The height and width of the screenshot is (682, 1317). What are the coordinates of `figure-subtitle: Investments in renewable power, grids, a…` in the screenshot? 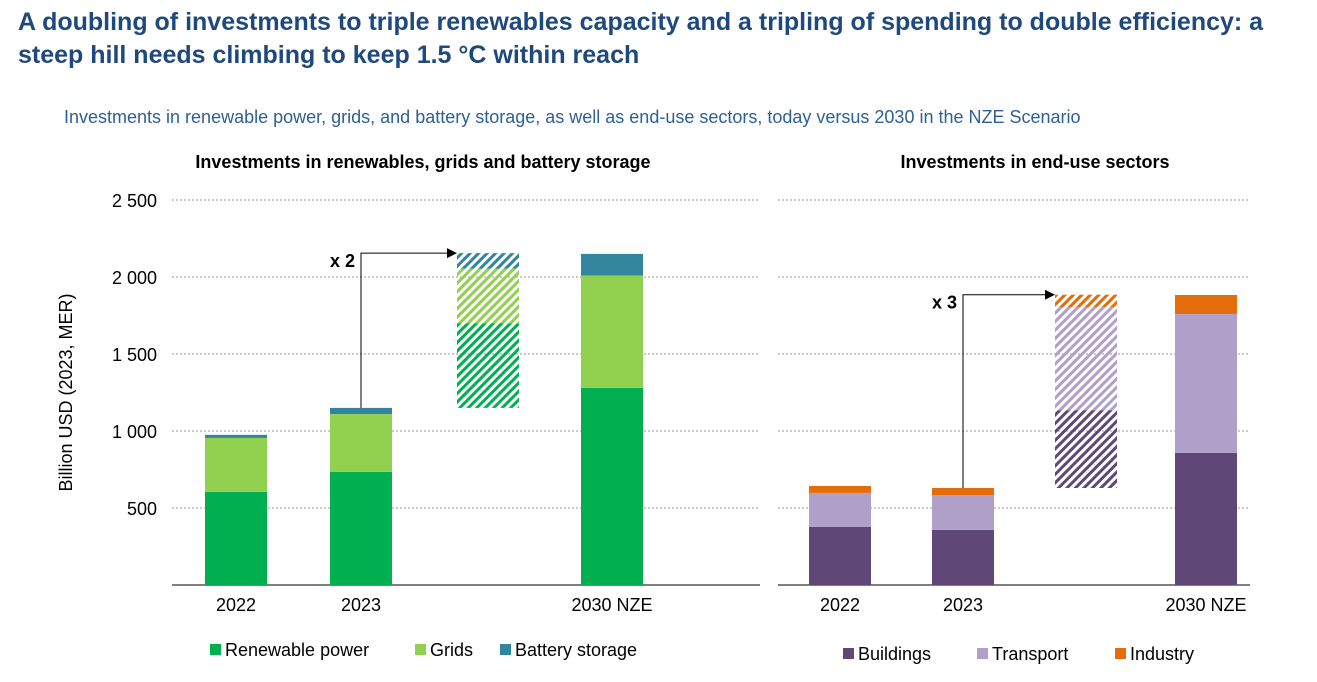 It's located at (572, 117).